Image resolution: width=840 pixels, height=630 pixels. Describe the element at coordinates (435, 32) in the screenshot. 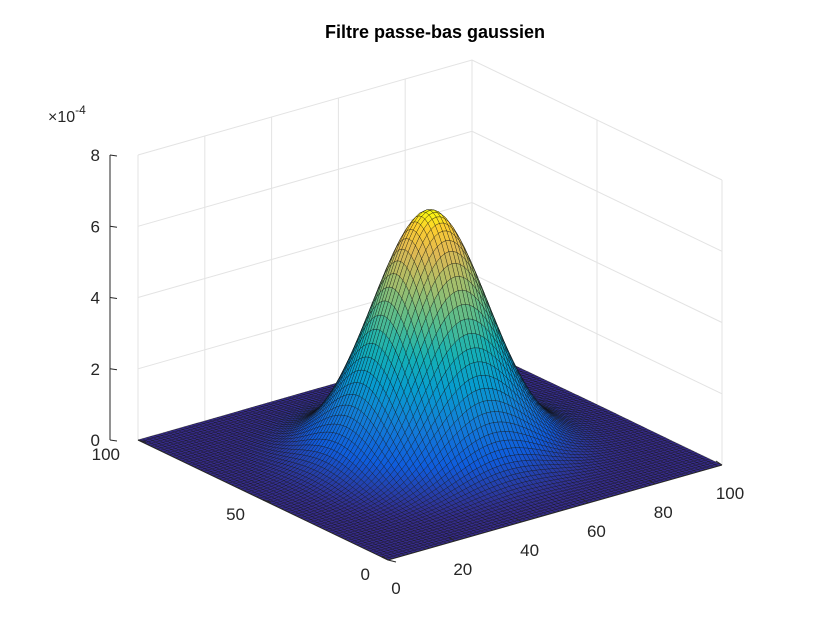

I see `chart-title: Filtre passe-bas gaussien` at that location.